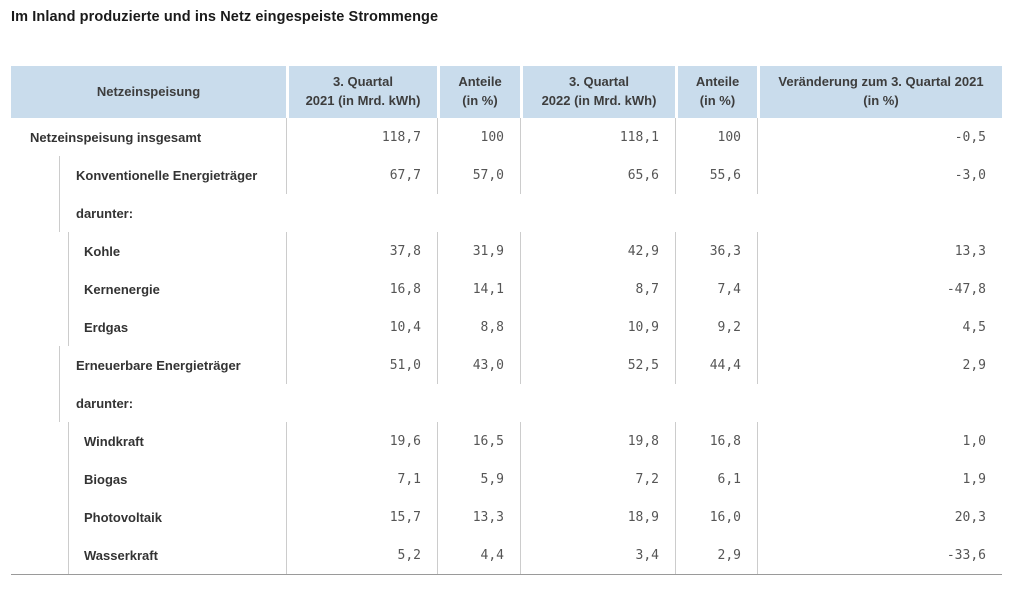 The width and height of the screenshot is (1024, 592). What do you see at coordinates (106, 327) in the screenshot?
I see `row-label: Erdgas` at bounding box center [106, 327].